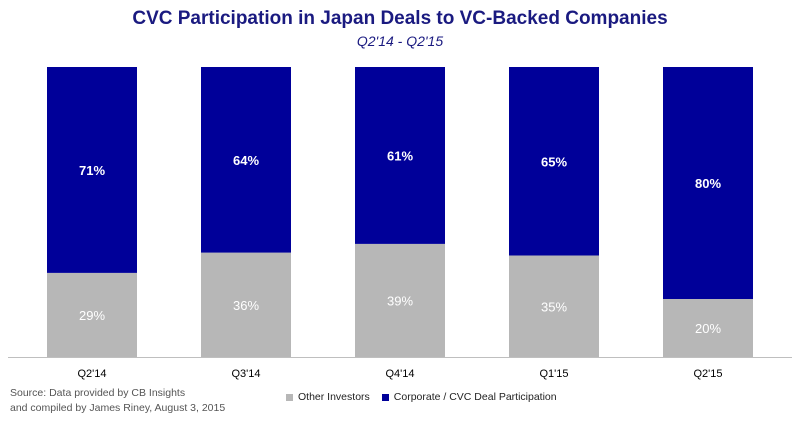 Image resolution: width=800 pixels, height=430 pixels. I want to click on data-label-other-investors: 29%, so click(92, 315).